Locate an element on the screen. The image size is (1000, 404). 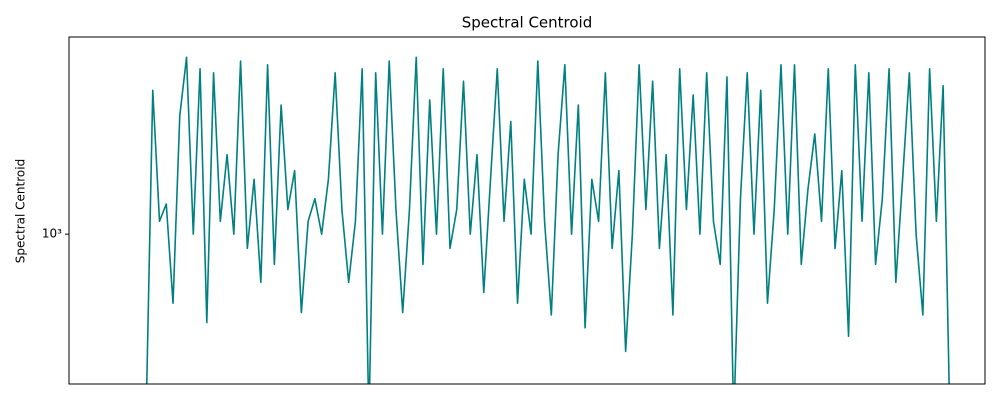
y-axis-label: Spectral Centroid is located at coordinates (21, 211).